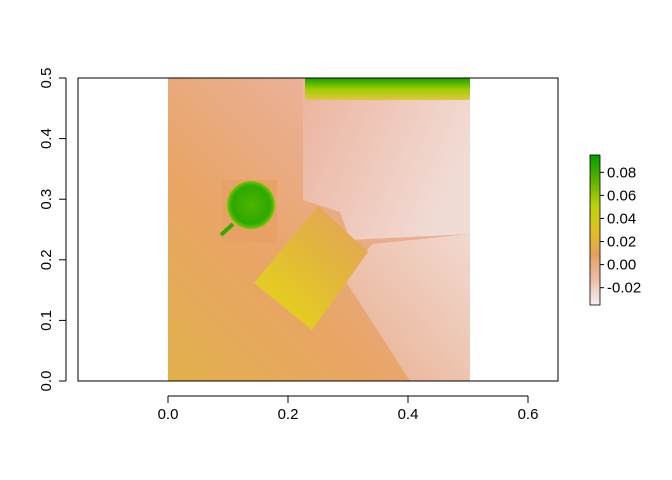  Describe the element at coordinates (46, 320) in the screenshot. I see `y-tick-label: 0.1` at that location.